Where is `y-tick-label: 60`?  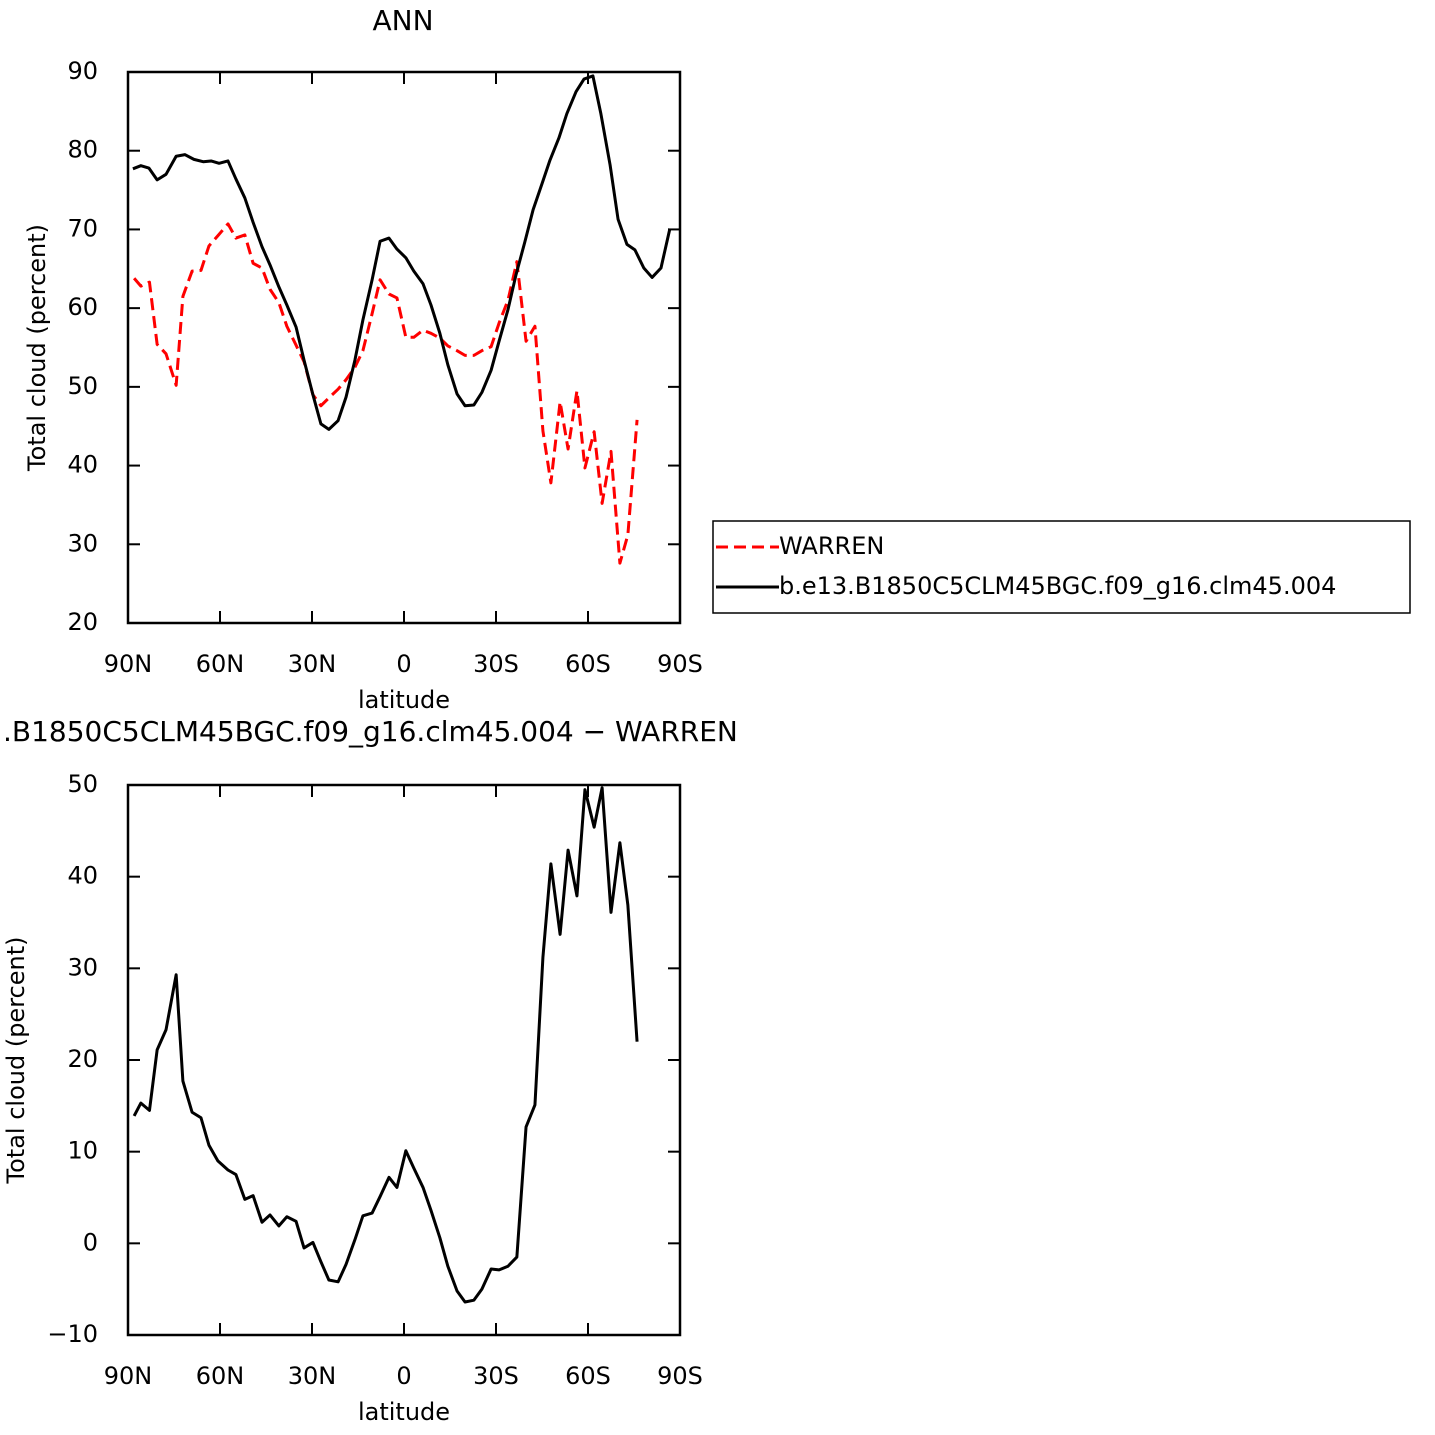 y-tick-label: 60 is located at coordinates (82, 307).